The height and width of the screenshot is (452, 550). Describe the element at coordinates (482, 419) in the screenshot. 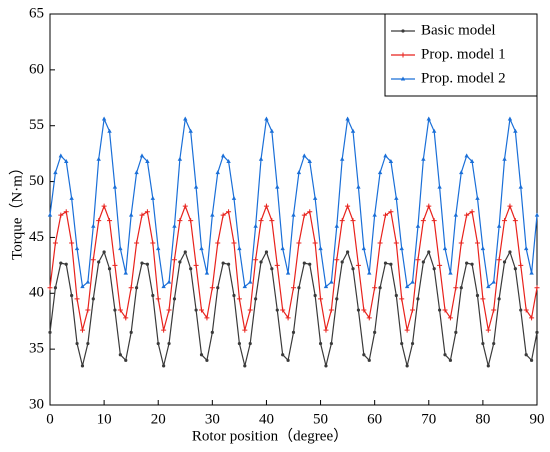

I see `x-tick-label: 80` at that location.